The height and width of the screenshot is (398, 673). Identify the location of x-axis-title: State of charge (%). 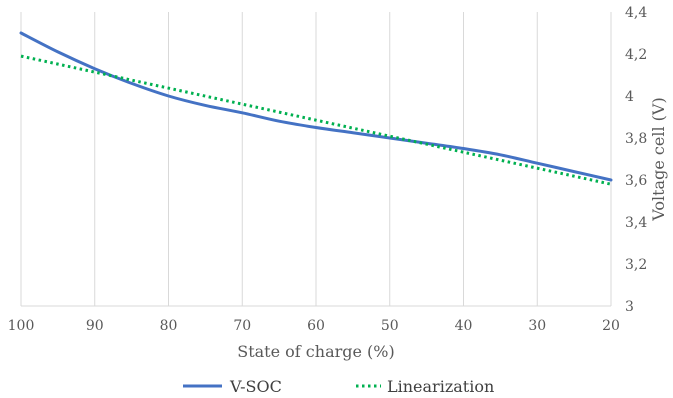
(316, 351).